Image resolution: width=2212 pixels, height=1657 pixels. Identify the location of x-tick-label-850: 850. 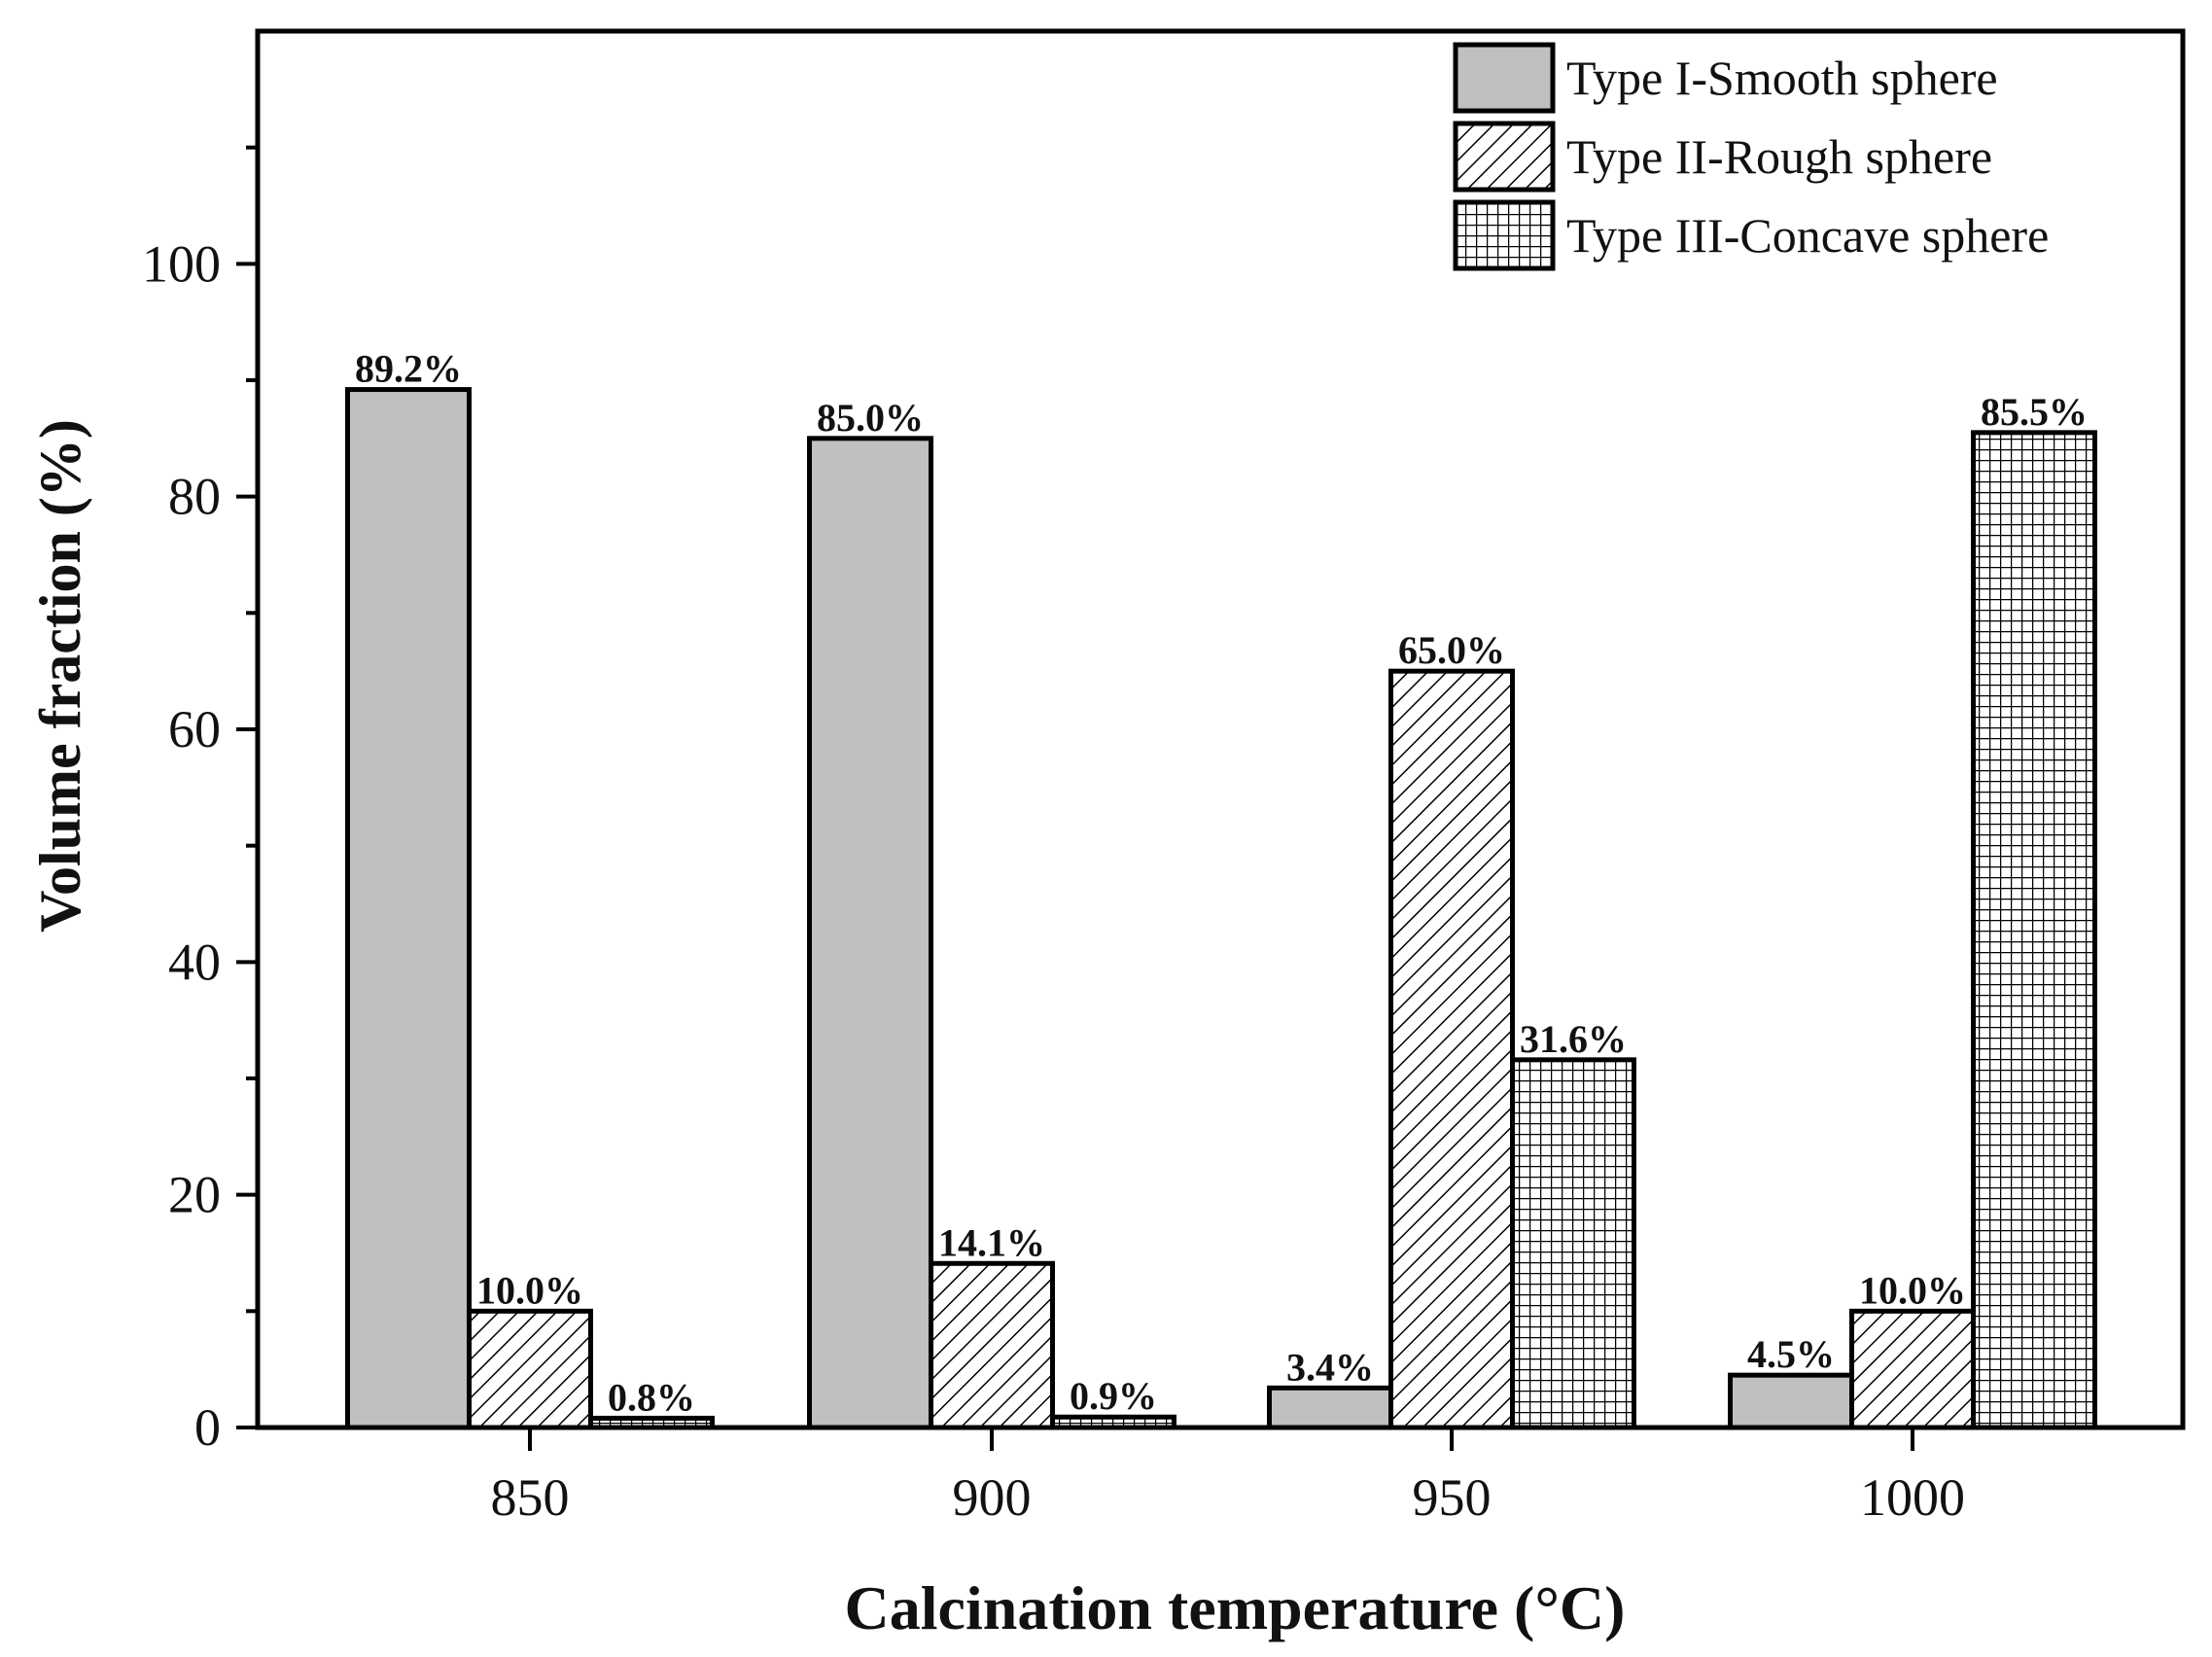
(530, 1497).